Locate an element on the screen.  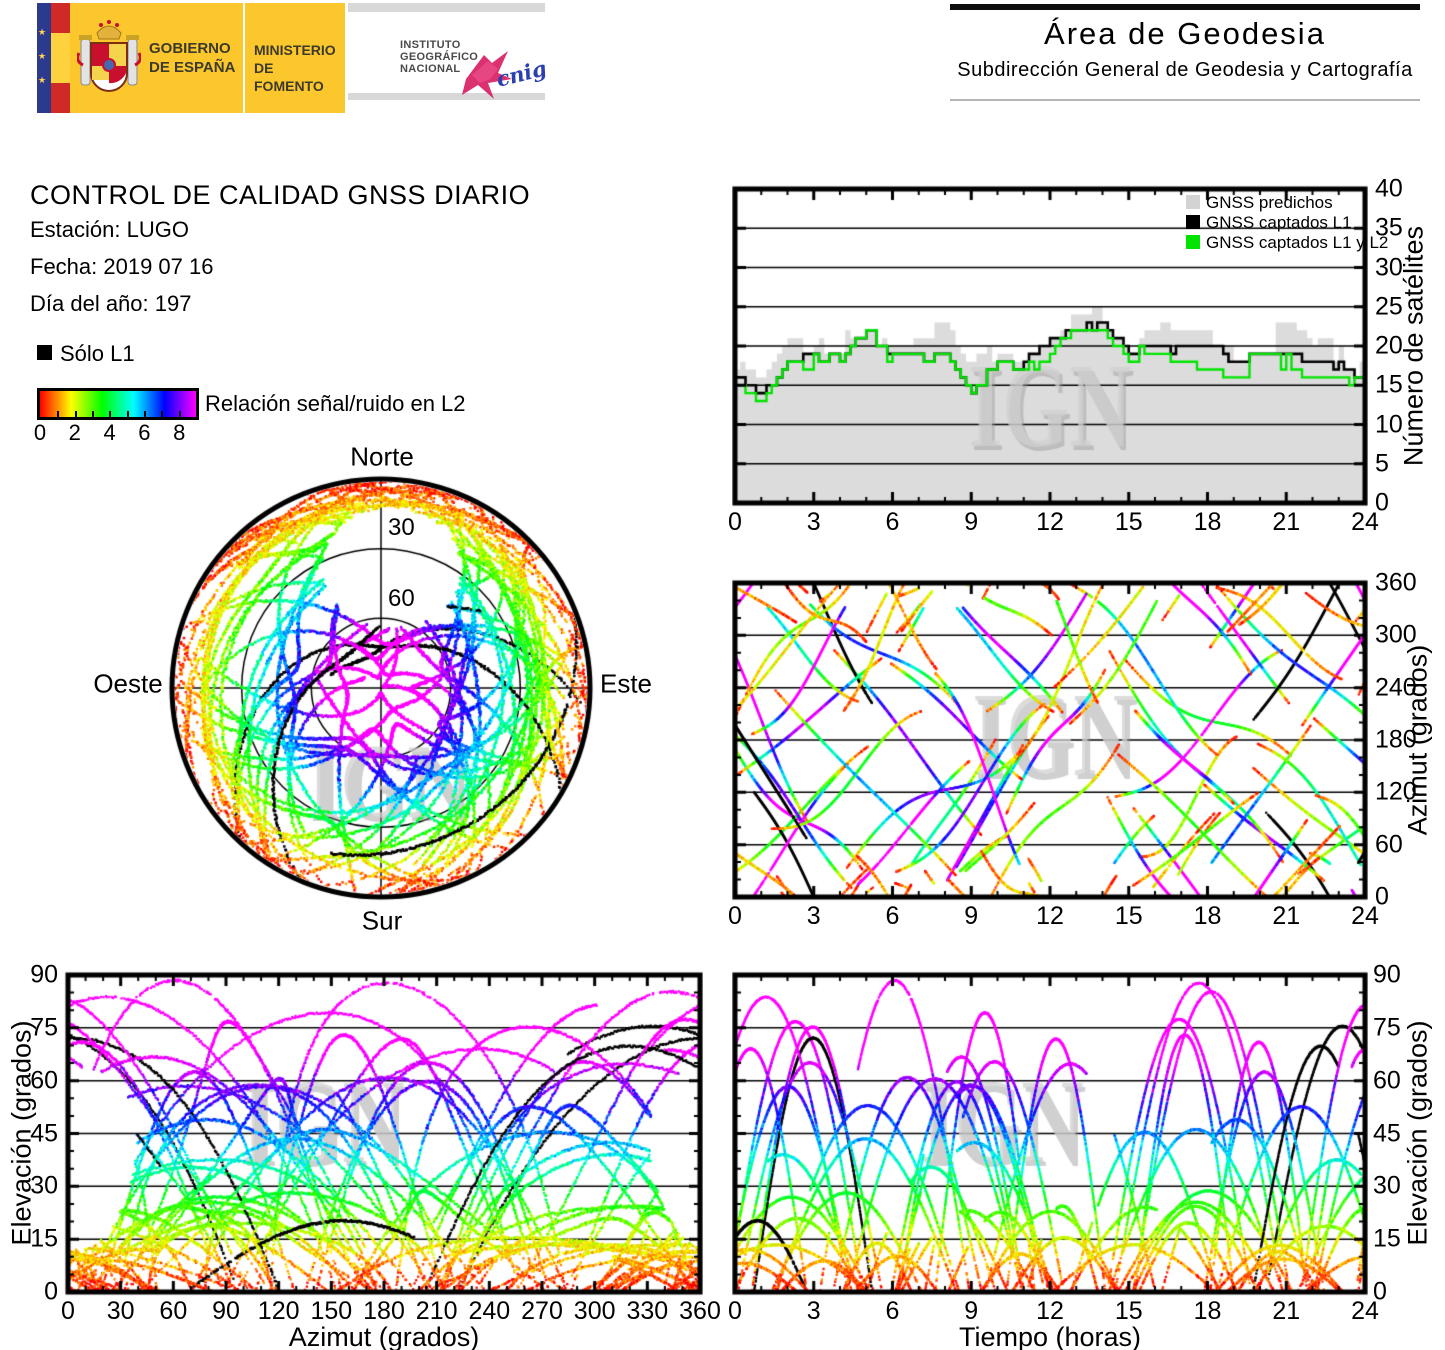
spain-flag-strip is located at coordinates (60, 58).